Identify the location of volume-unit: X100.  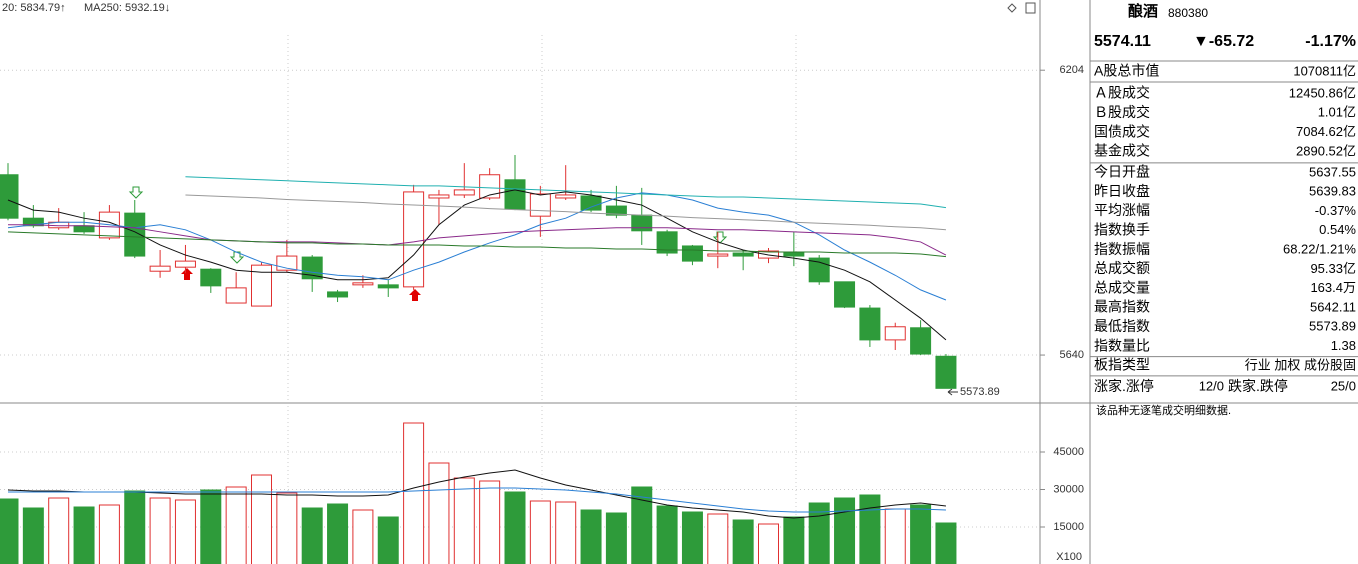
(1069, 557).